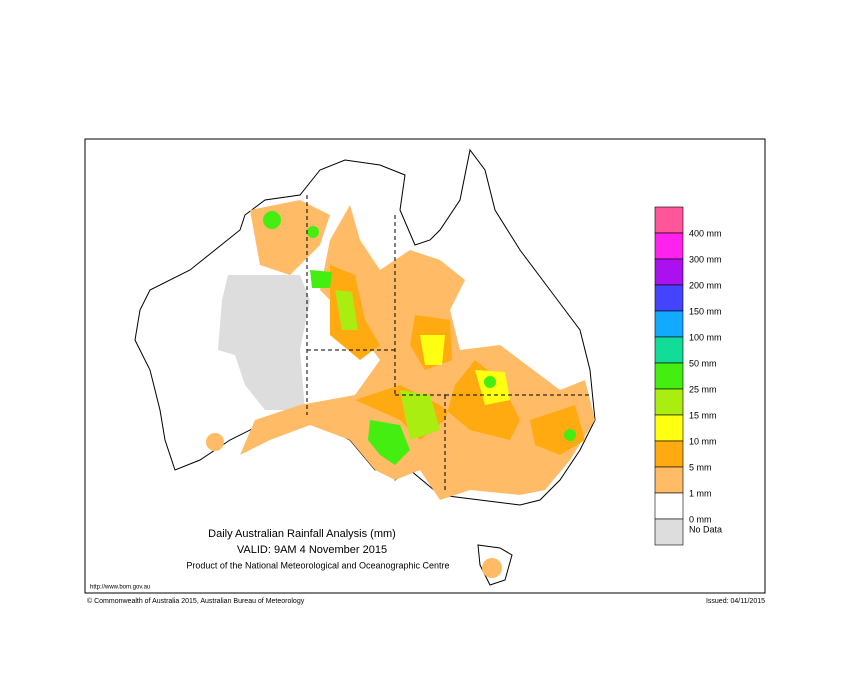 The height and width of the screenshot is (680, 850). Describe the element at coordinates (302, 534) in the screenshot. I see `map-title: Daily Australian Rainfall Analysis (mm)` at that location.